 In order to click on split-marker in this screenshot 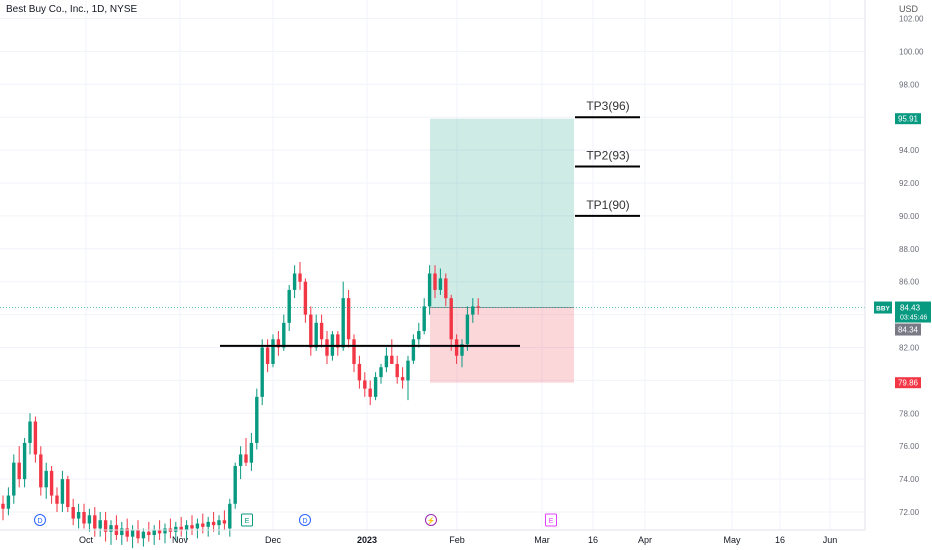, I will do `click(431, 520)`.